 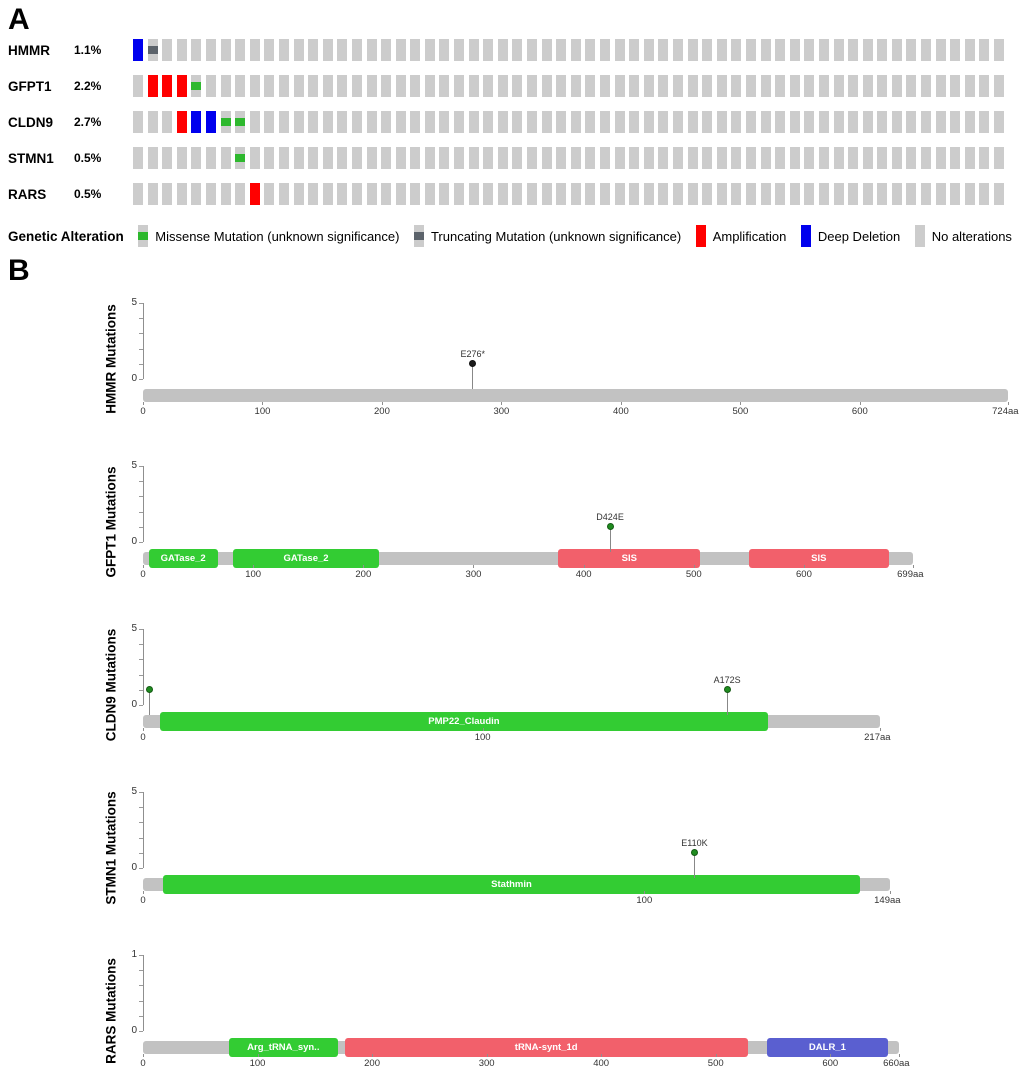 I want to click on x-tick-label: 300, so click(x=501, y=411).